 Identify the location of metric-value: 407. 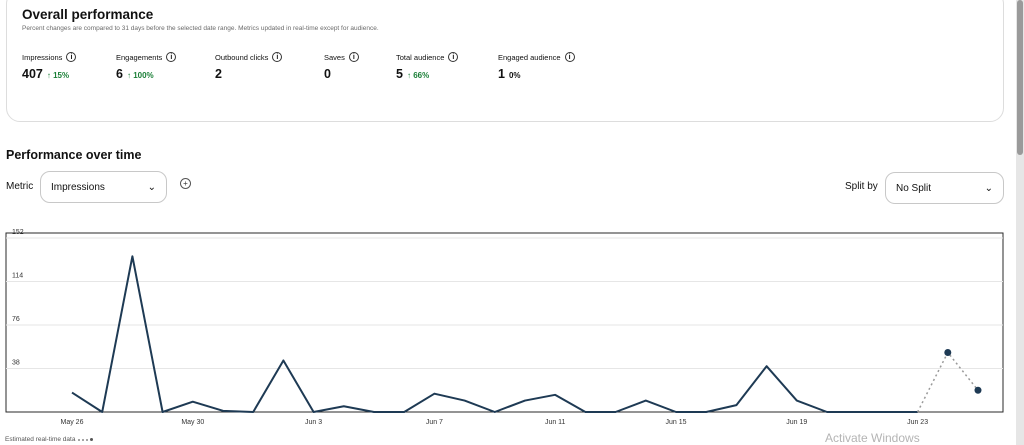
(32, 74).